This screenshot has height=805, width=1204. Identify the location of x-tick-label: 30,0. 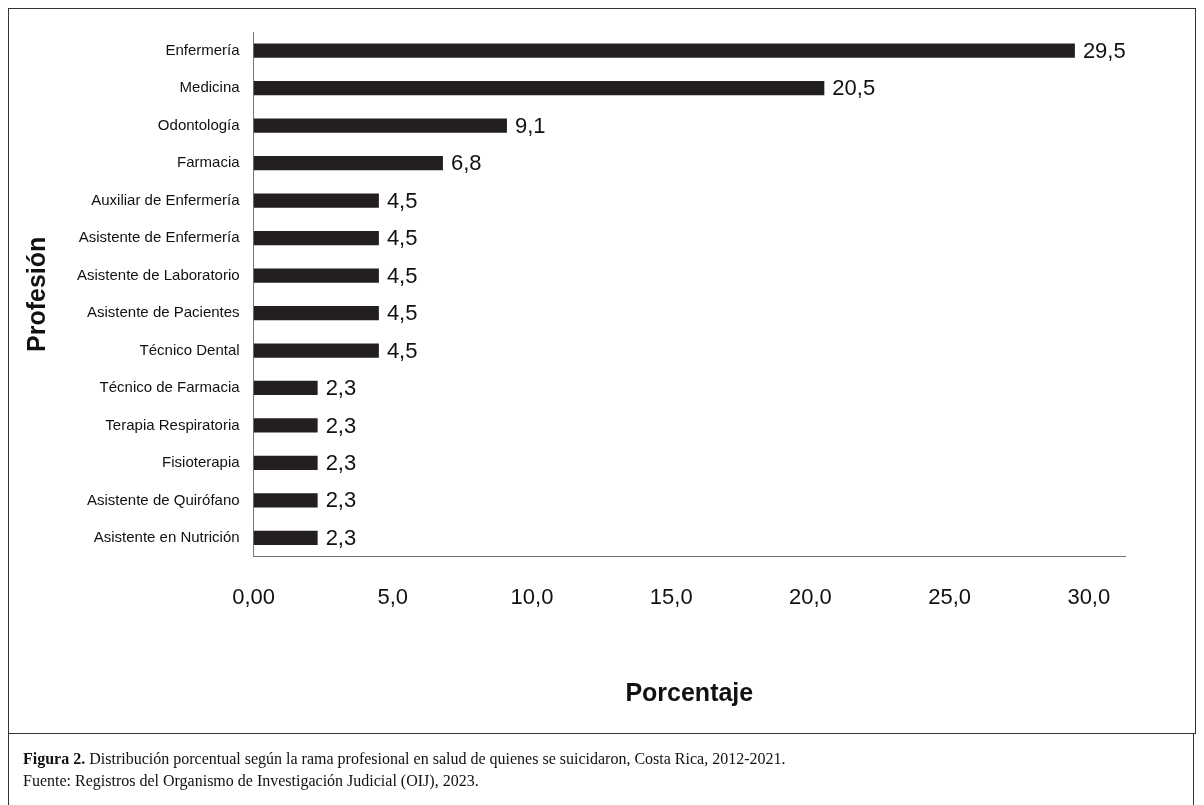
(1089, 596).